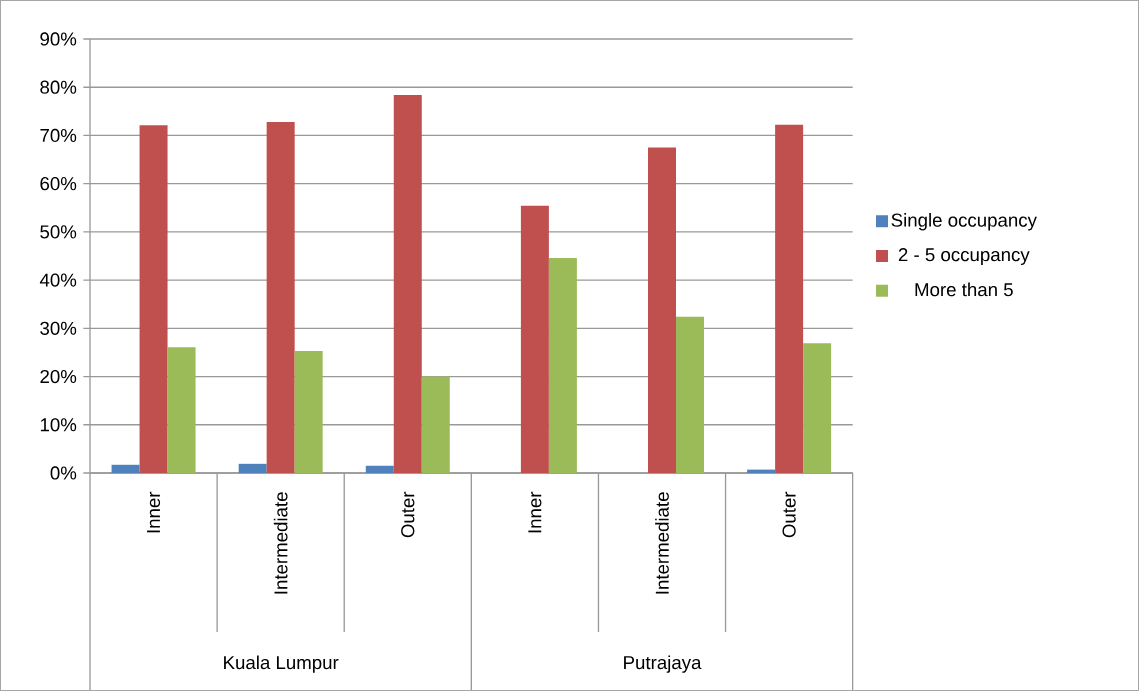 Image resolution: width=1139 pixels, height=691 pixels. I want to click on y-tick-label: 70%, so click(58, 135).